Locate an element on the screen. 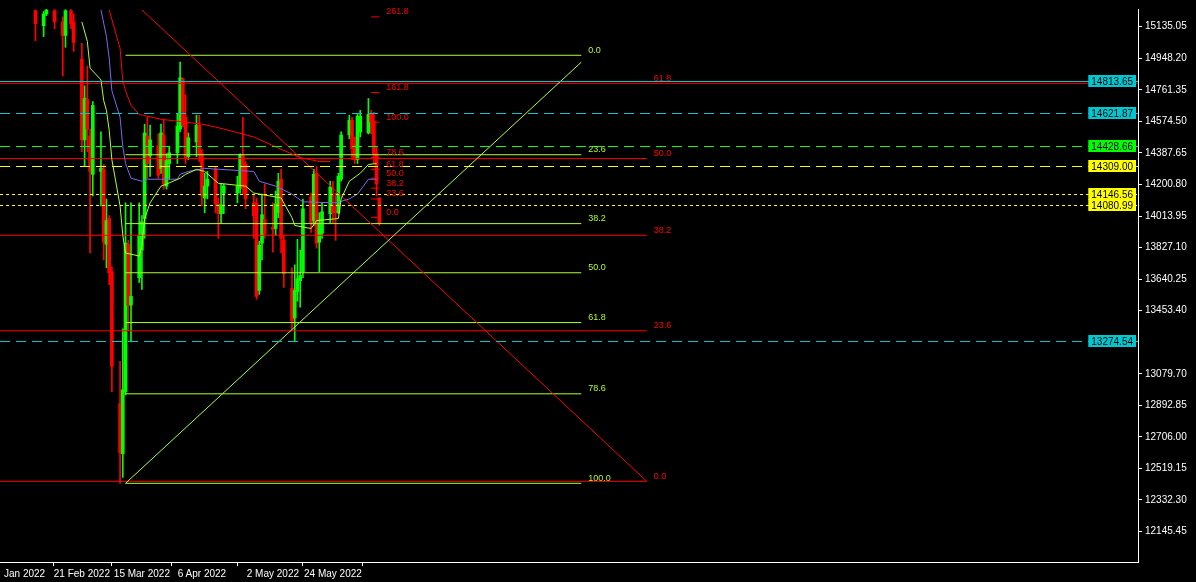 The image size is (1196, 582). y-tick-label: 13453.40 is located at coordinates (1166, 310).